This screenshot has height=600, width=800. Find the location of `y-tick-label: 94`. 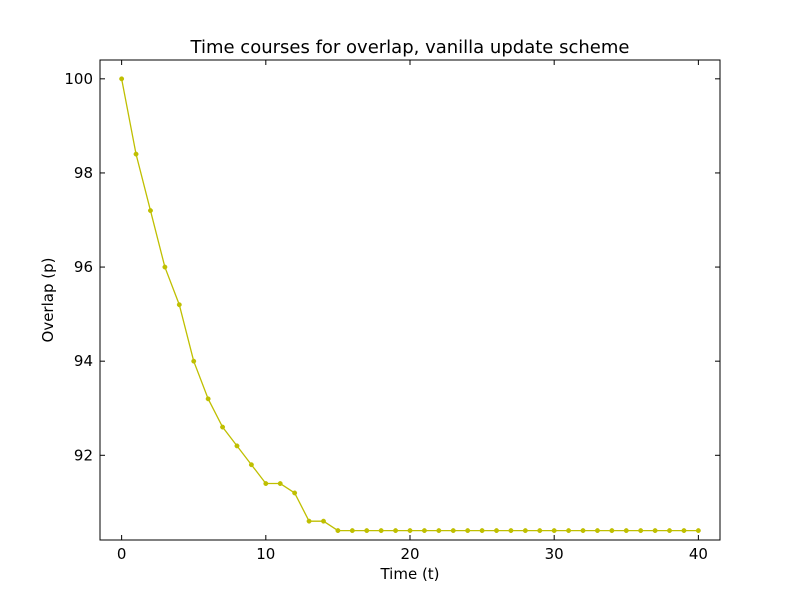

y-tick-label: 94 is located at coordinates (83, 361).